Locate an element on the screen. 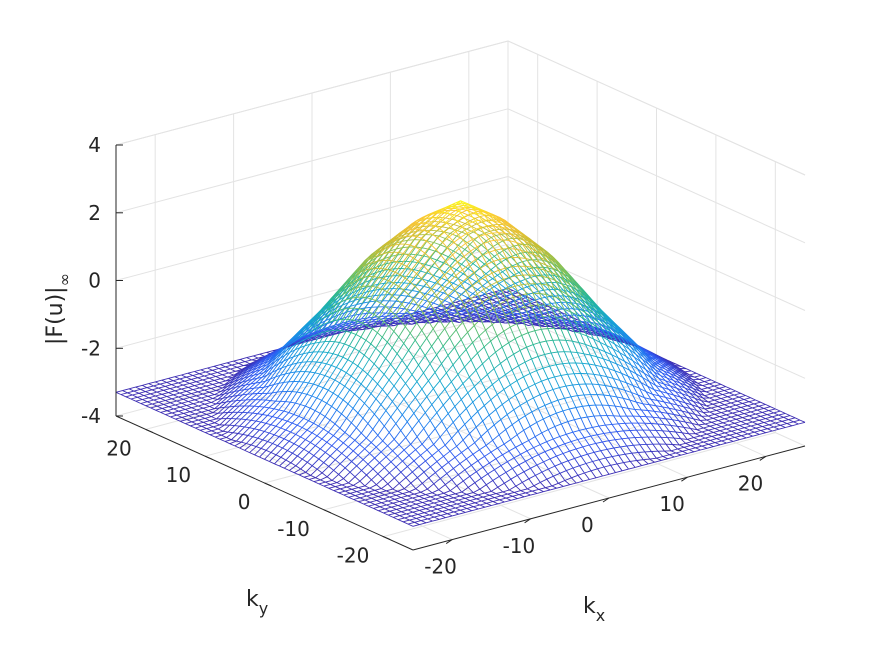  grid-line is located at coordinates (656, 108).